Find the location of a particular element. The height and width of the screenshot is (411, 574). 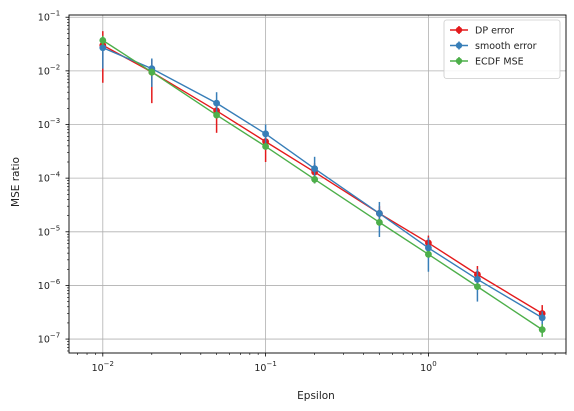

y-tick-label: 10⁻³ is located at coordinates (49, 124).